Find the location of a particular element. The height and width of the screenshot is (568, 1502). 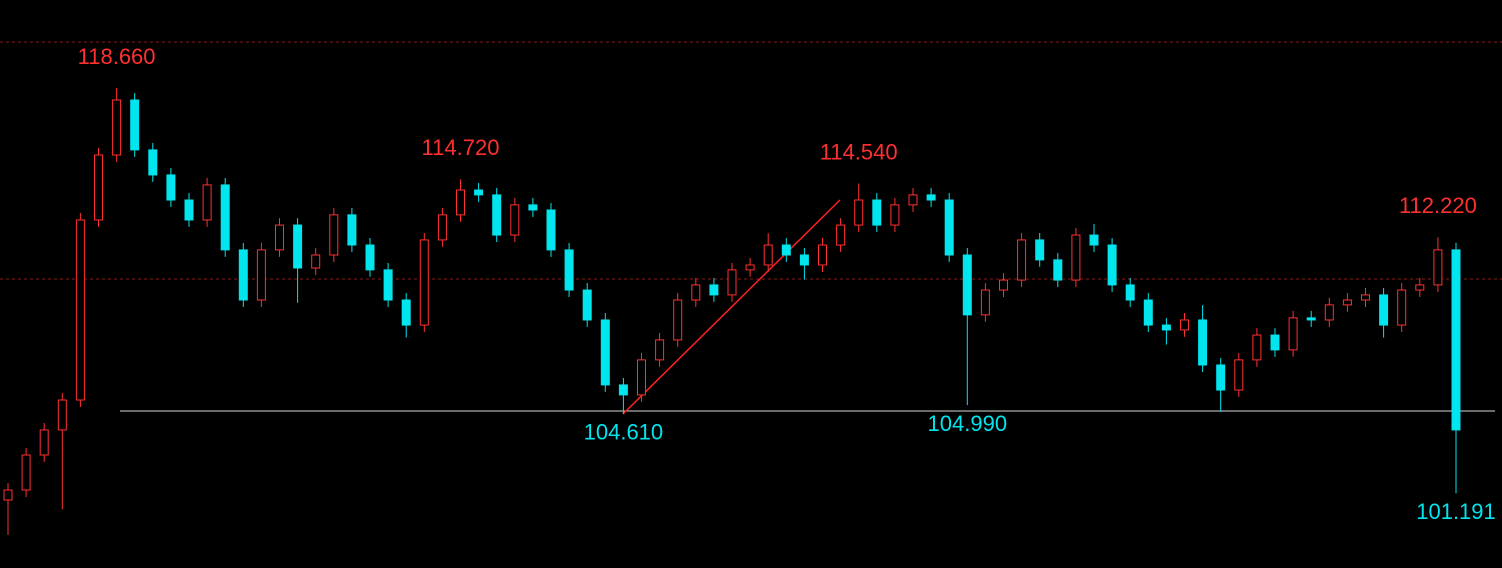

price-annotation: 104.610 is located at coordinates (624, 432).